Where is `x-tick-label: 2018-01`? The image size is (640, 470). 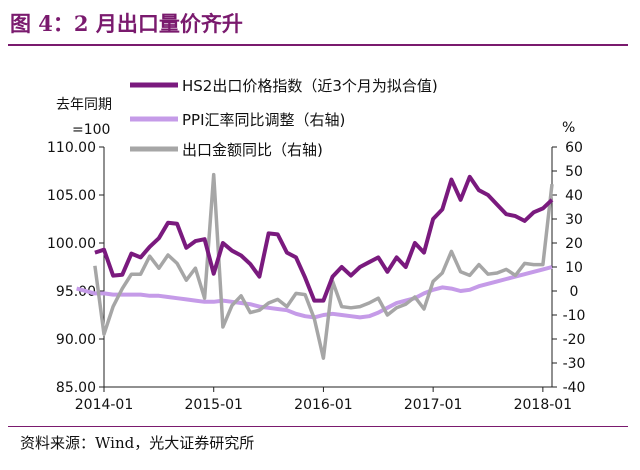 x-tick-label: 2018-01 is located at coordinates (543, 405).